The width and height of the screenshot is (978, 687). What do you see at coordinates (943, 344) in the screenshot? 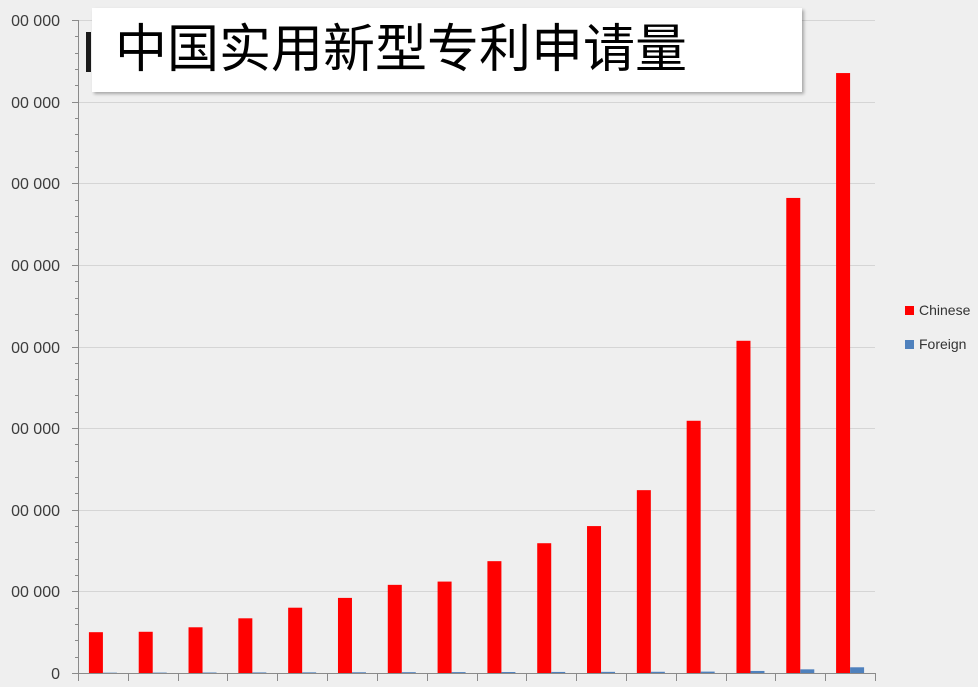
I see `legend-label-foreign: Foreign` at bounding box center [943, 344].